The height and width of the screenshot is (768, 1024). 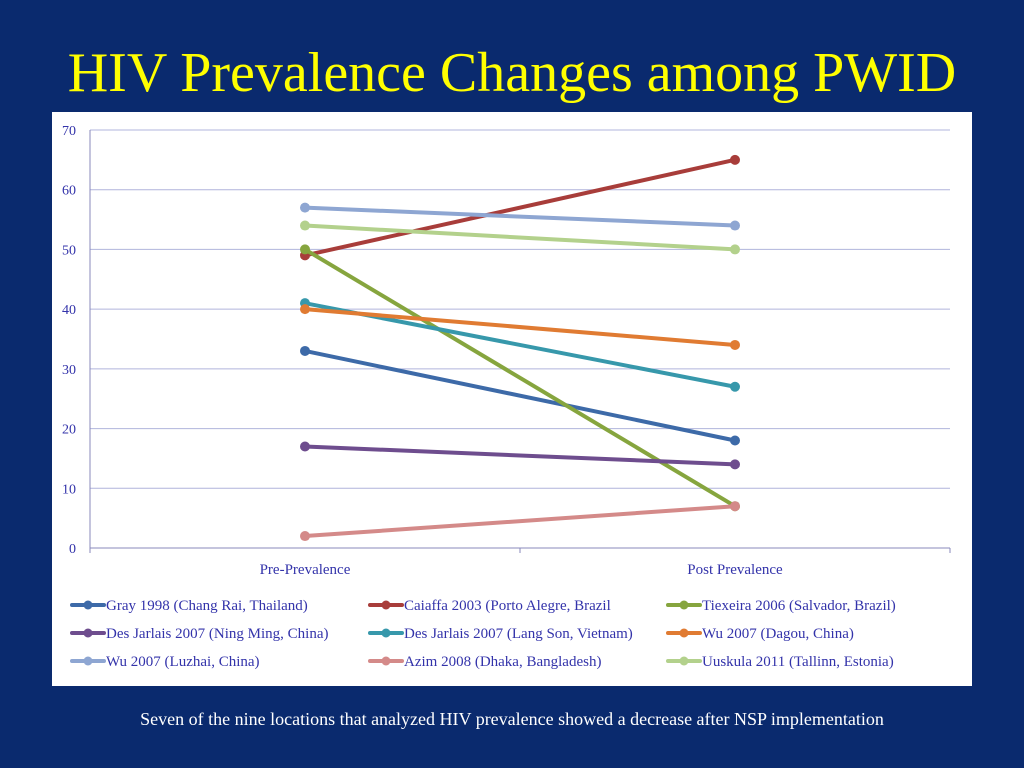 What do you see at coordinates (183, 662) in the screenshot?
I see `legend-label: Wu 2007 (Luzhai, China)` at bounding box center [183, 662].